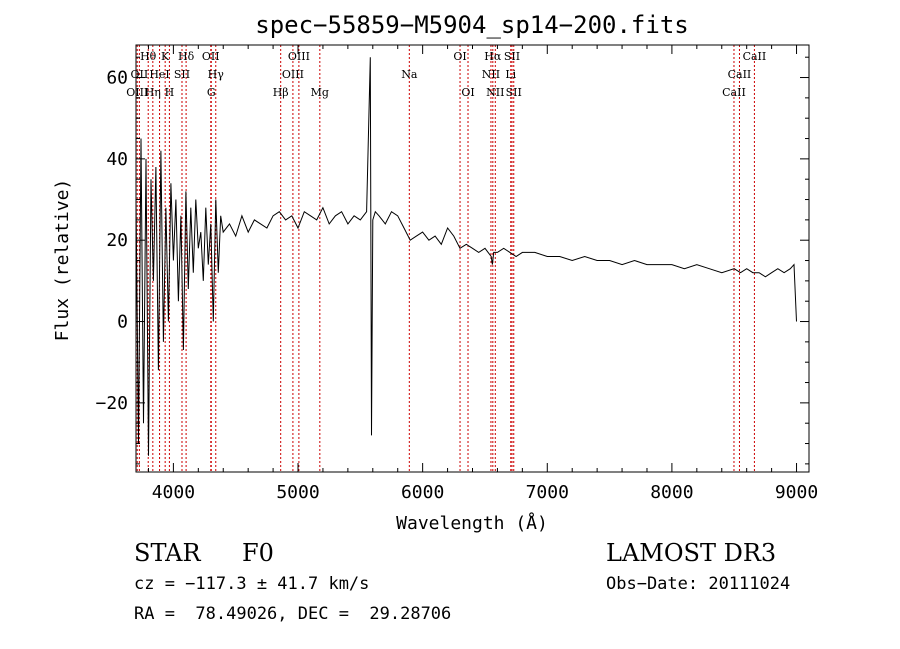 The width and height of the screenshot is (900, 649). Describe the element at coordinates (186, 56) in the screenshot. I see `line-label-2: Hδ` at that location.